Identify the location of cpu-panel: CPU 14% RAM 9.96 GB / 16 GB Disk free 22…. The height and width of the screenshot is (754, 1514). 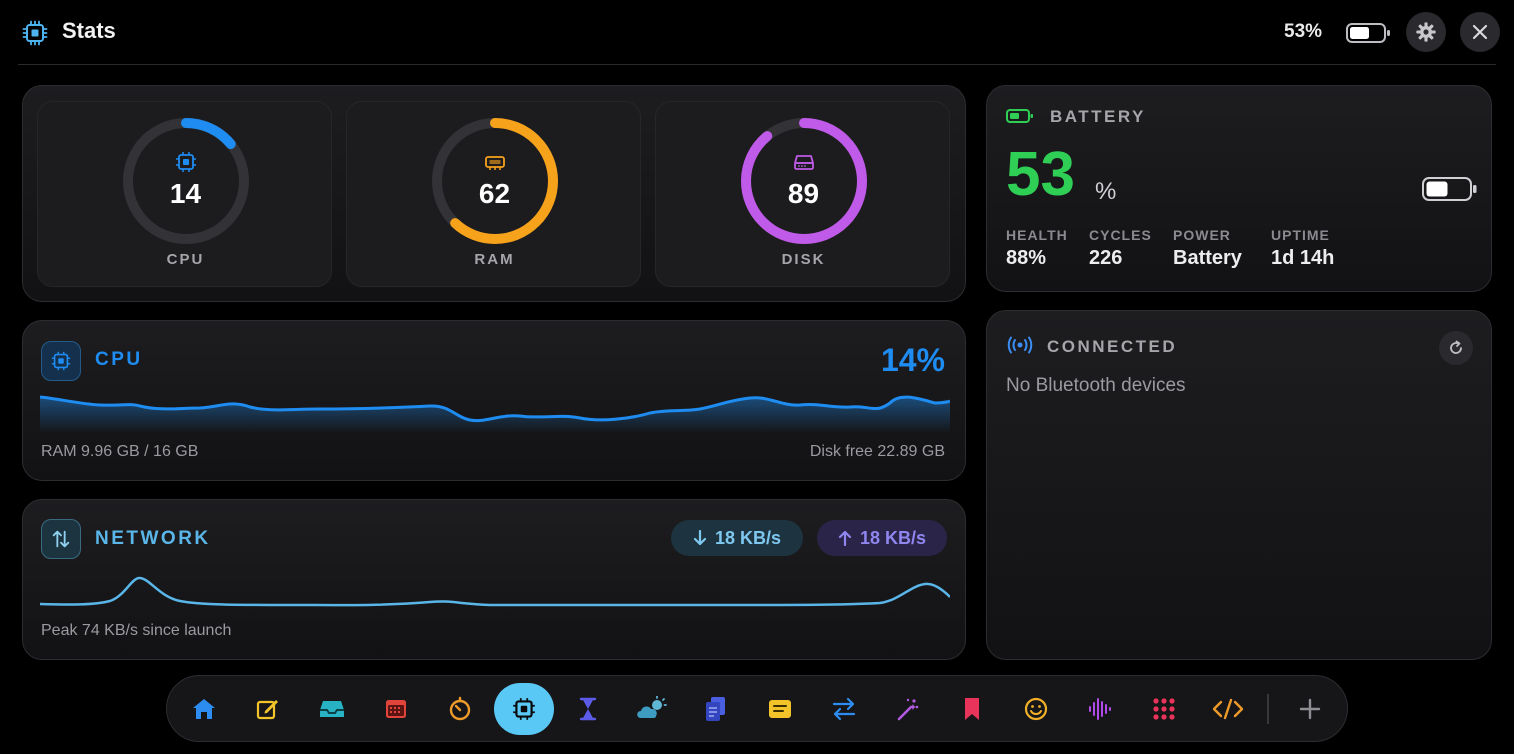
(494, 400).